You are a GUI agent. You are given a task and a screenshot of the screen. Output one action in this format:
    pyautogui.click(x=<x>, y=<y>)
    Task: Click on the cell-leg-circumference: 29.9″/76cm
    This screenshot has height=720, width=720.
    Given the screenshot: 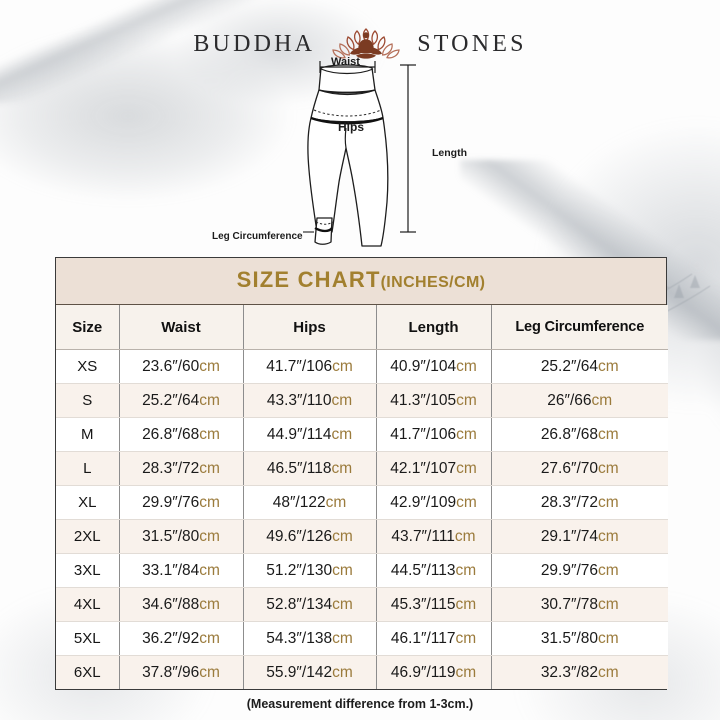 What is the action you would take?
    pyautogui.click(x=579, y=570)
    